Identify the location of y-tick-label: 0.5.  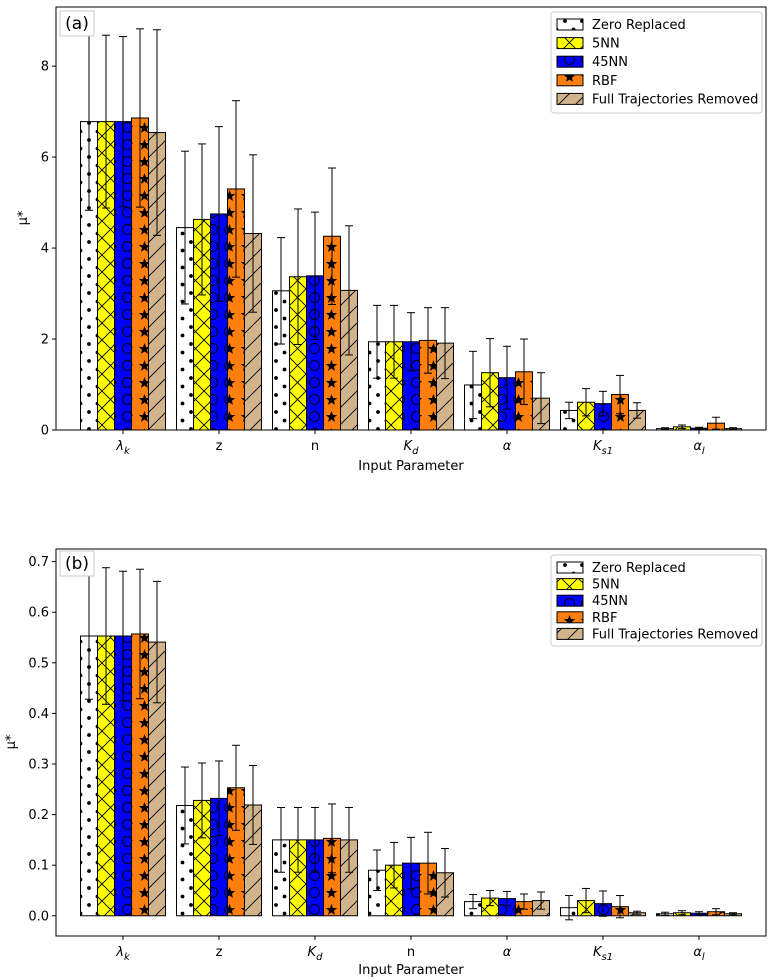
(38, 663).